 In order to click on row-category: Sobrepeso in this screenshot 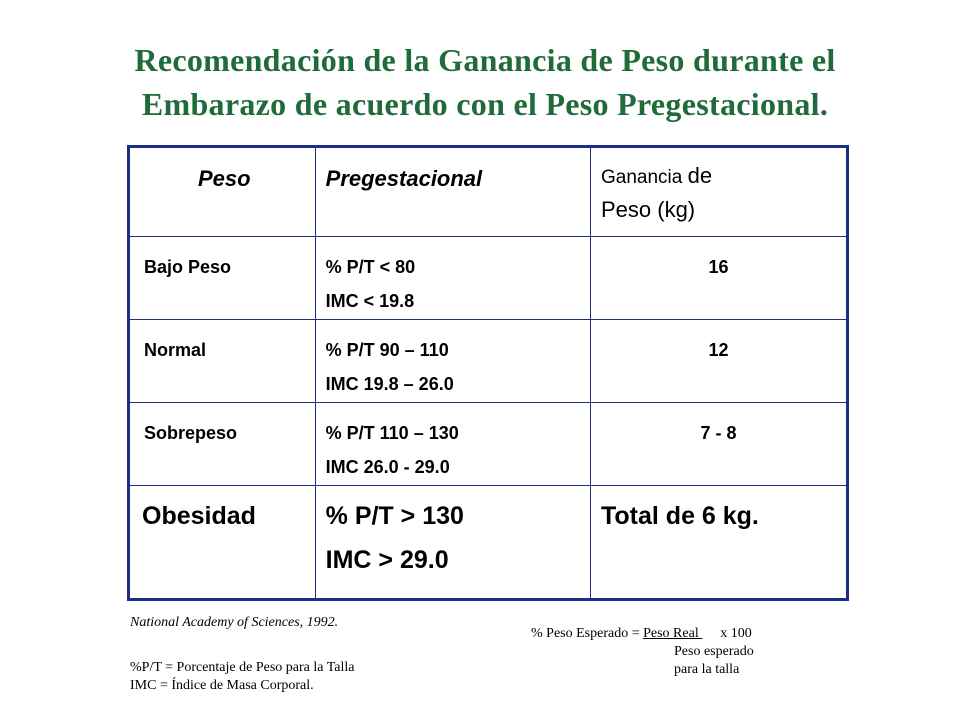, I will do `click(222, 444)`.